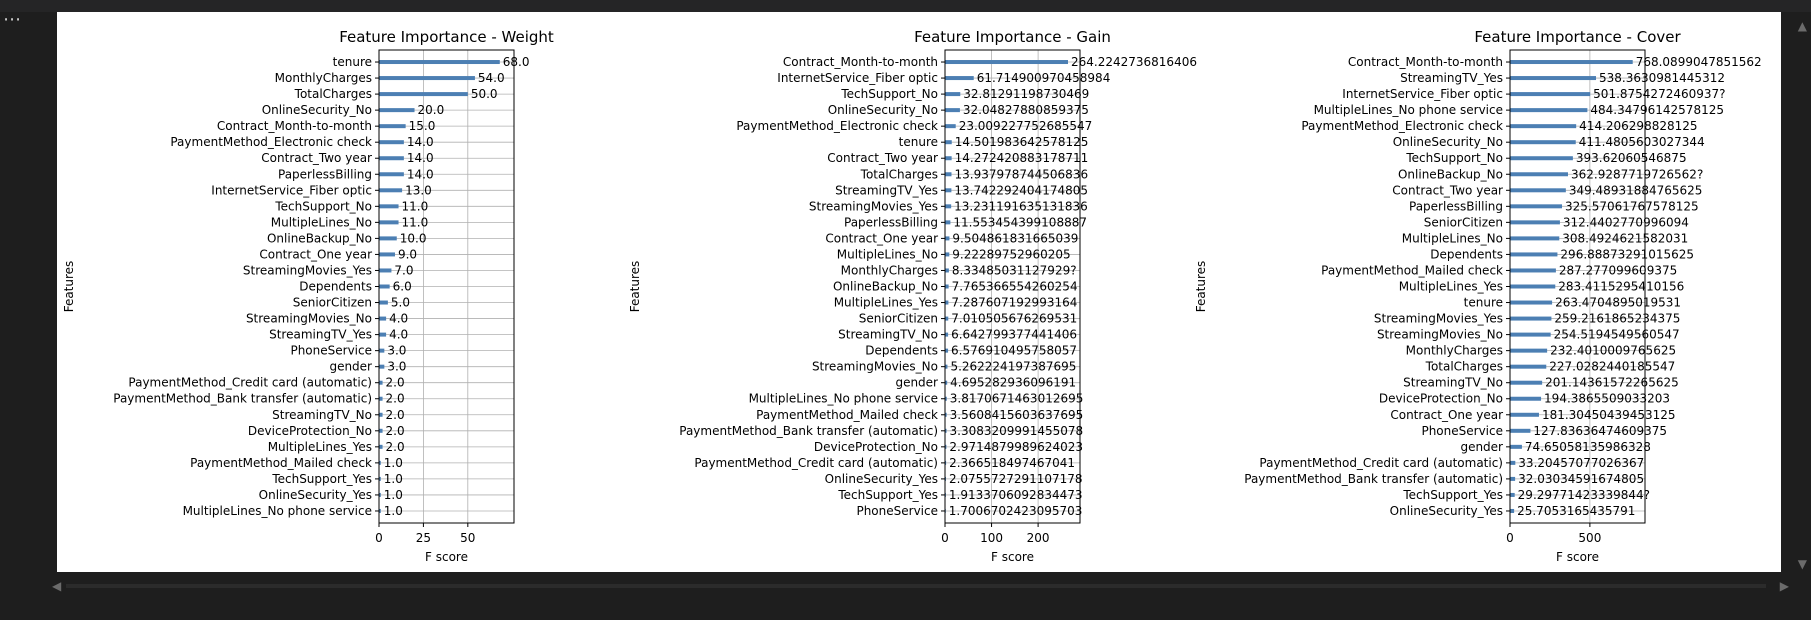 This screenshot has width=1811, height=620. What do you see at coordinates (887, 495) in the screenshot?
I see `feature-label: TechSupport_Yes` at bounding box center [887, 495].